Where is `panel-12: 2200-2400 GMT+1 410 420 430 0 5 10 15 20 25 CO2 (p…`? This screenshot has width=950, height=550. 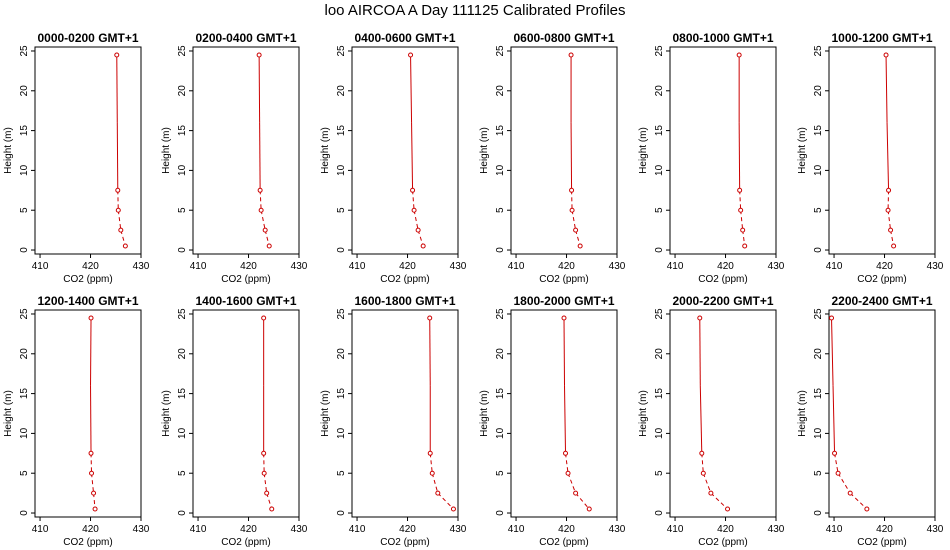 panel-12: 2200-2400 GMT+1 410 420 430 0 5 10 15 20 25 CO2 (p… is located at coordinates (870, 421).